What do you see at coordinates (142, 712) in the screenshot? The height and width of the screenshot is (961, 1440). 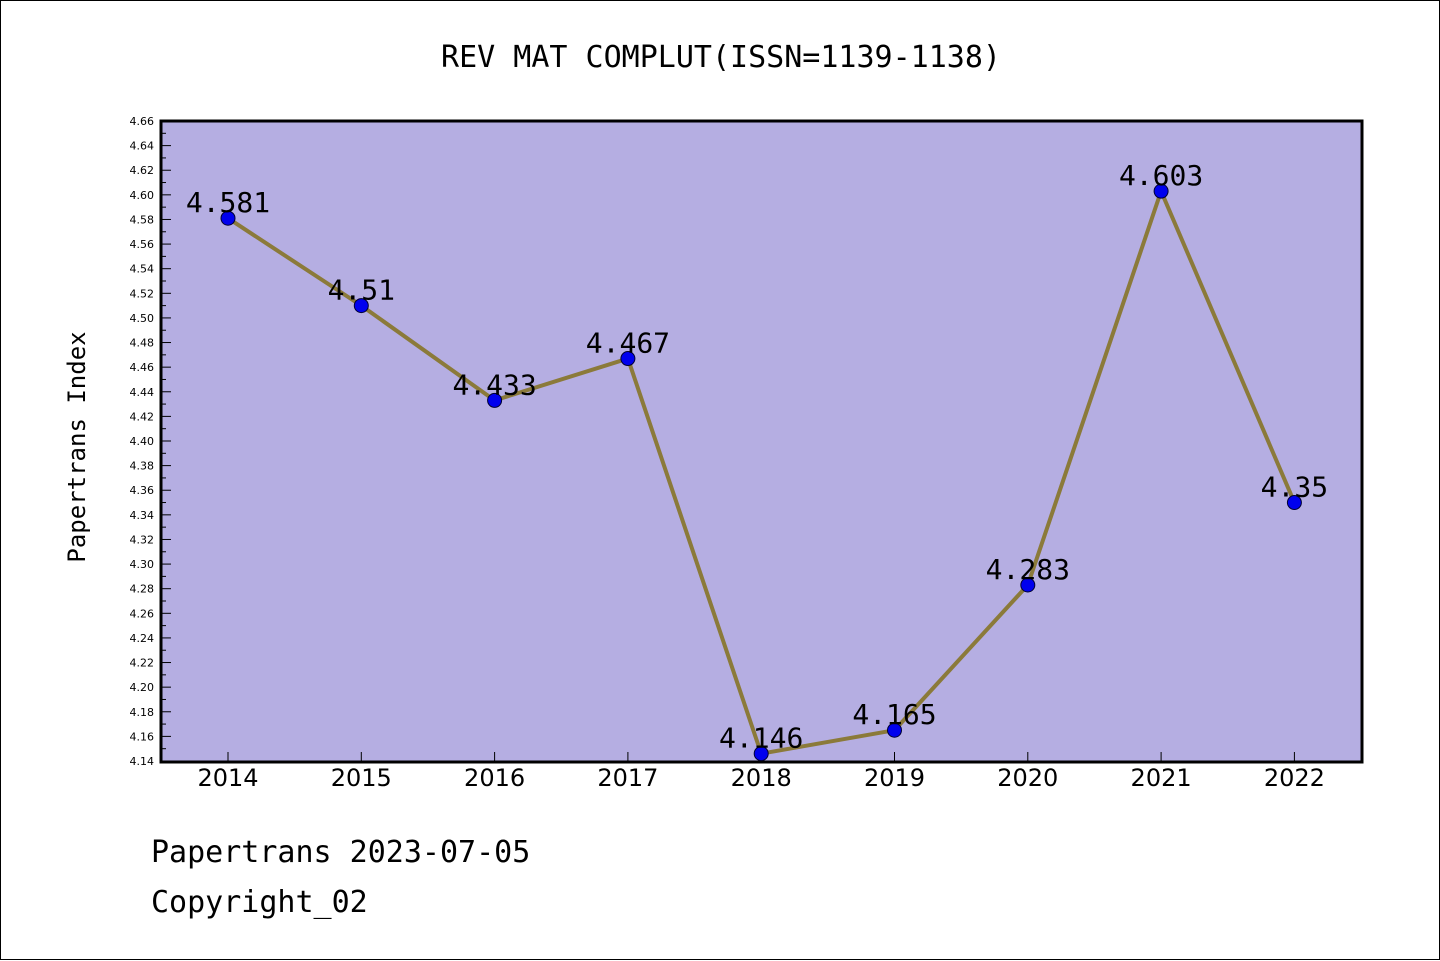 I see `y-tick-label: 4.18` at bounding box center [142, 712].